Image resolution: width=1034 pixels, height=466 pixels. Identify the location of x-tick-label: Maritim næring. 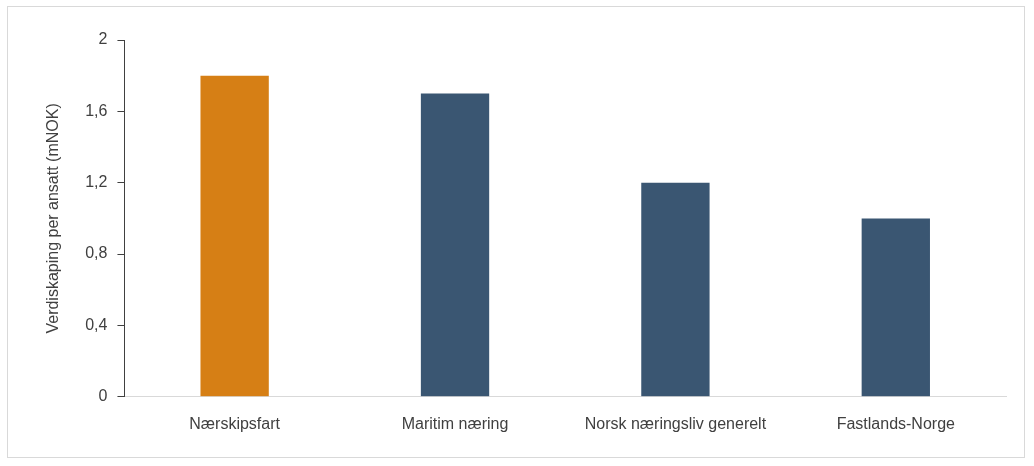
(455, 423).